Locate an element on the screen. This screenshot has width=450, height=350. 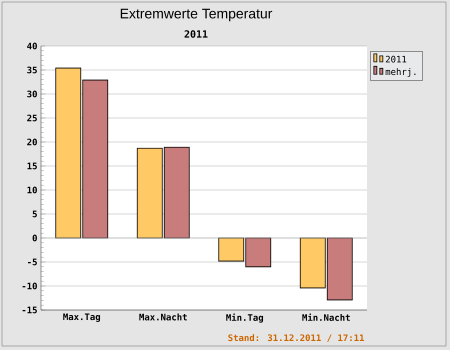
legend-label: mehrj. is located at coordinates (401, 72).